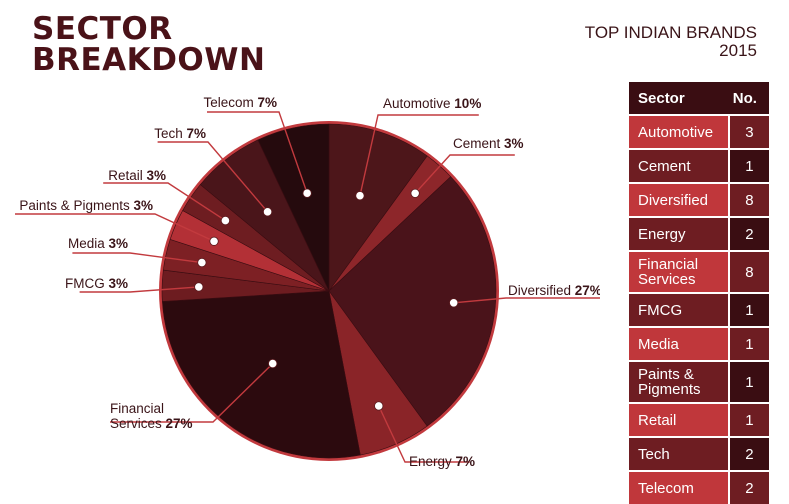  Describe the element at coordinates (293, 207) in the screenshot. I see `pie-slice-telecom` at that location.